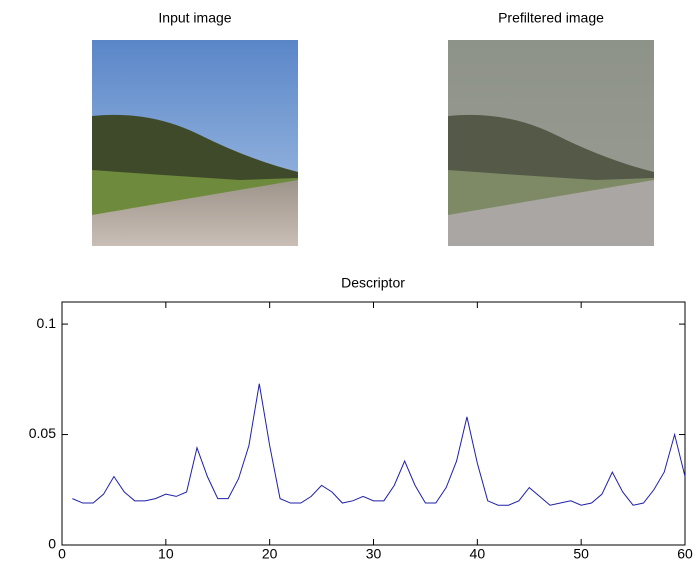 Image resolution: width=697 pixels, height=567 pixels. What do you see at coordinates (62, 554) in the screenshot?
I see `x-tick-label: 0` at bounding box center [62, 554].